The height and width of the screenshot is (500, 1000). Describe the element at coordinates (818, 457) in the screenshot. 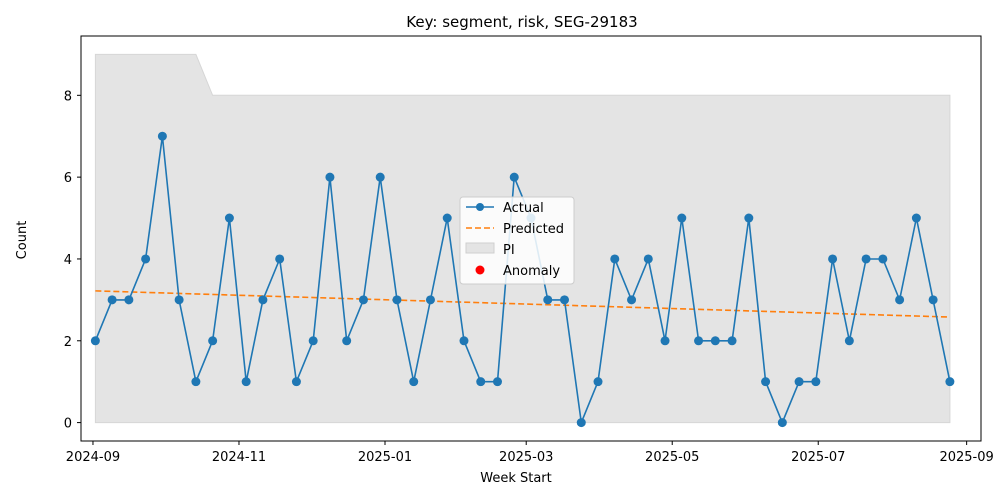

I see `x-tick-label: 2025-07` at that location.